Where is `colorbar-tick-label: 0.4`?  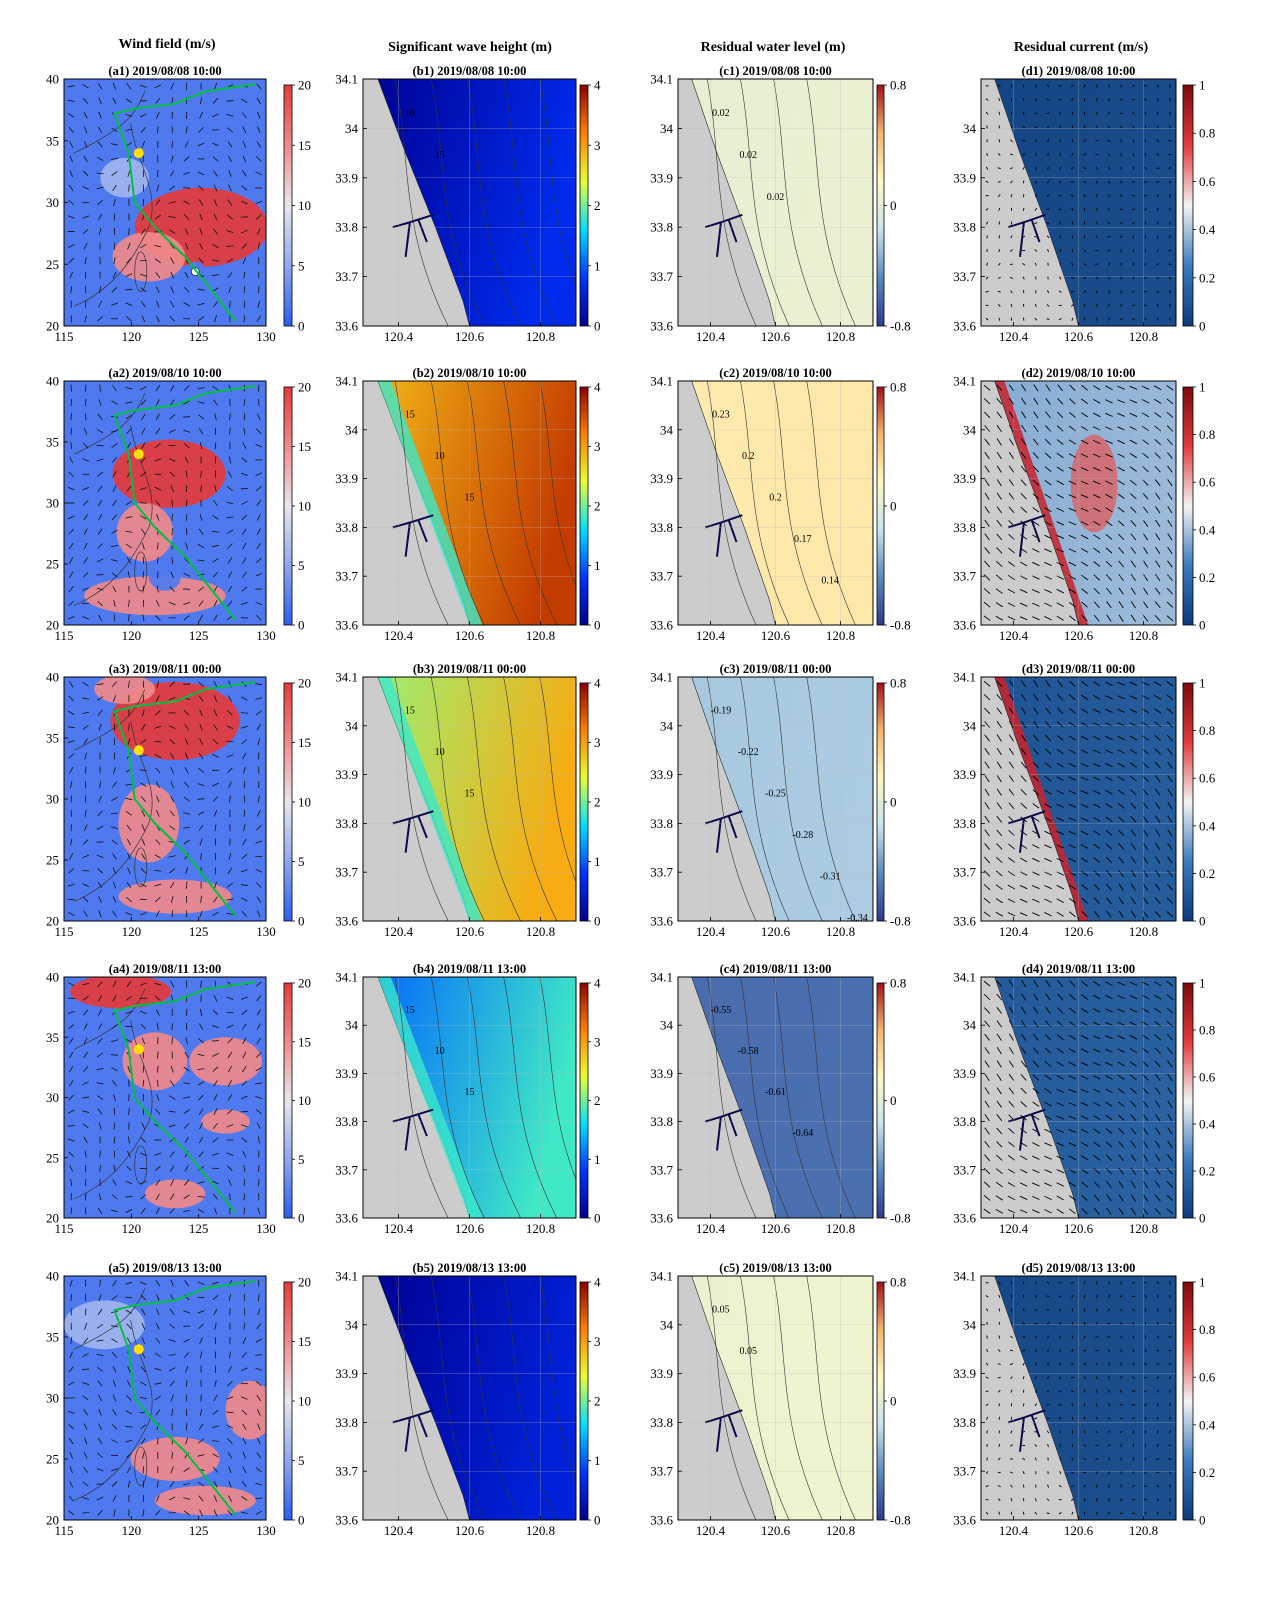 colorbar-tick-label: 0.4 is located at coordinates (1207, 1124).